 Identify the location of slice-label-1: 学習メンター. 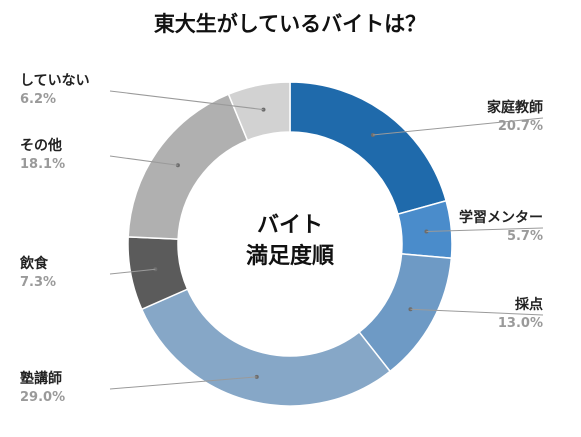
(501, 217).